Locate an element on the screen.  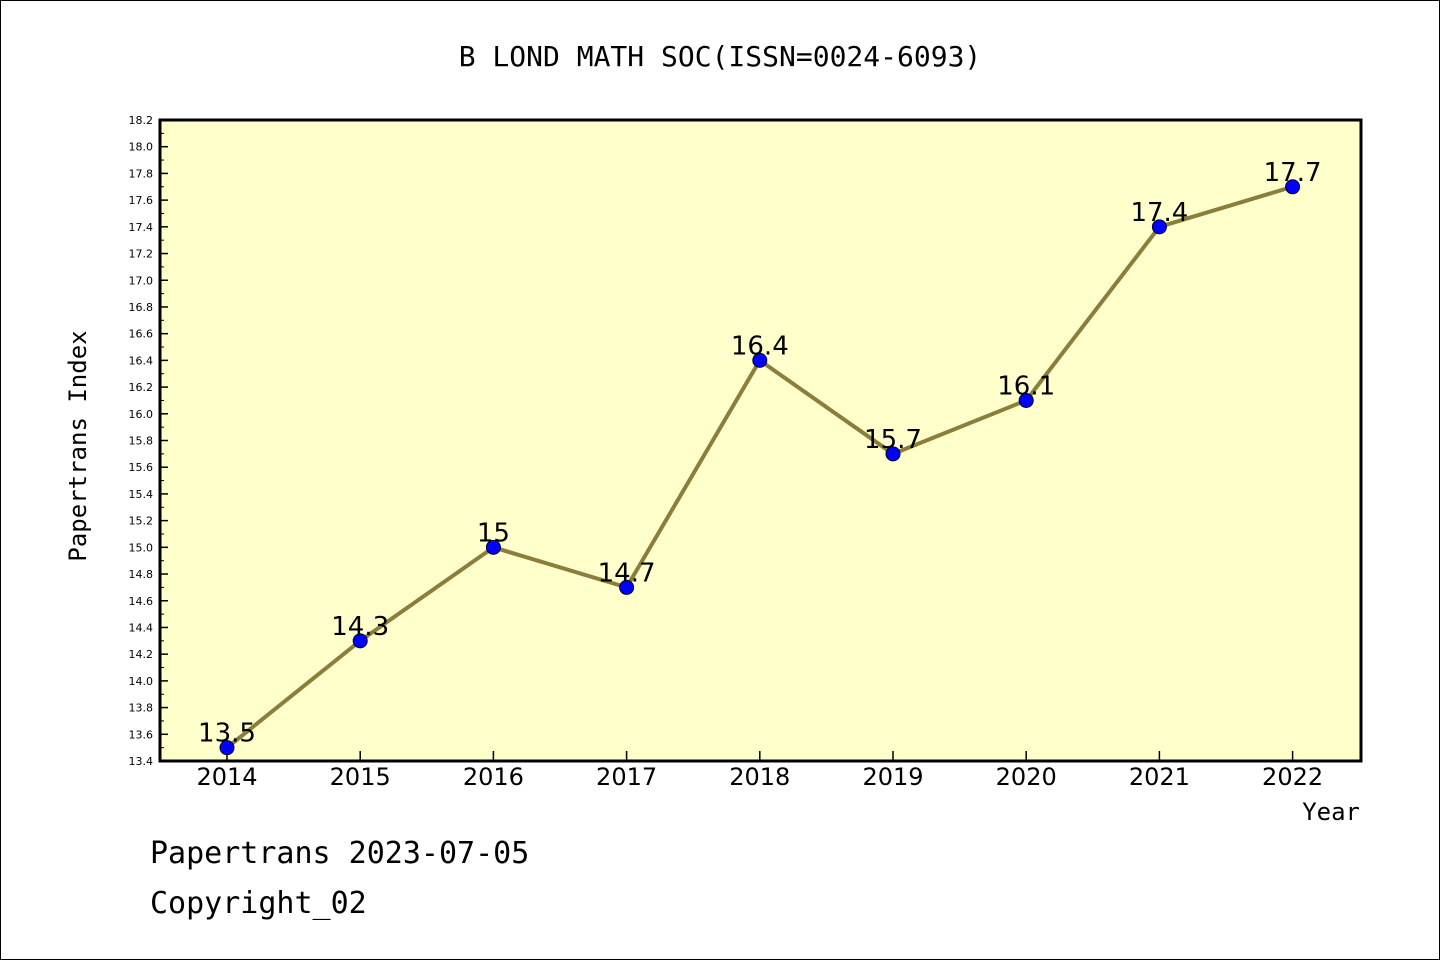
y-tick-label: 14.0 is located at coordinates (141, 681).